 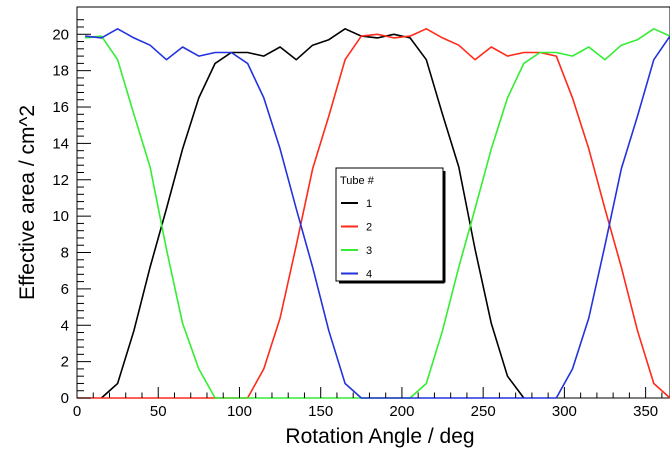 What do you see at coordinates (645, 411) in the screenshot?
I see `x-tick-label: 350` at bounding box center [645, 411].